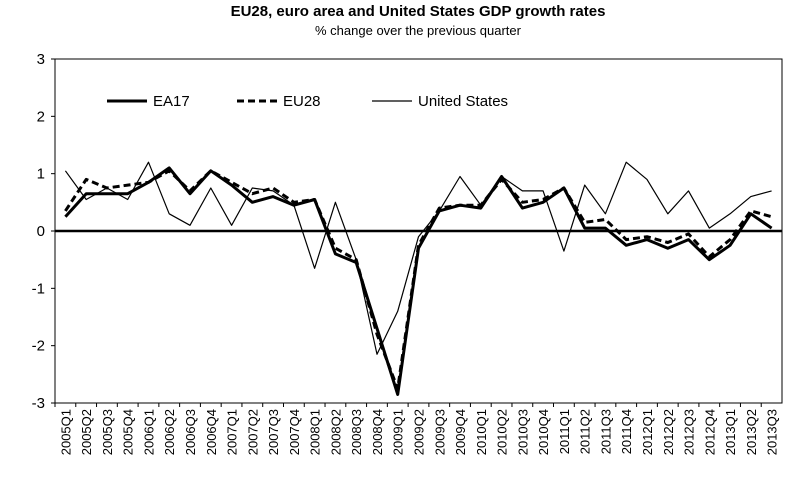 Image resolution: width=800 pixels, height=479 pixels. I want to click on x-tick-label: 2010Q3, so click(522, 432).